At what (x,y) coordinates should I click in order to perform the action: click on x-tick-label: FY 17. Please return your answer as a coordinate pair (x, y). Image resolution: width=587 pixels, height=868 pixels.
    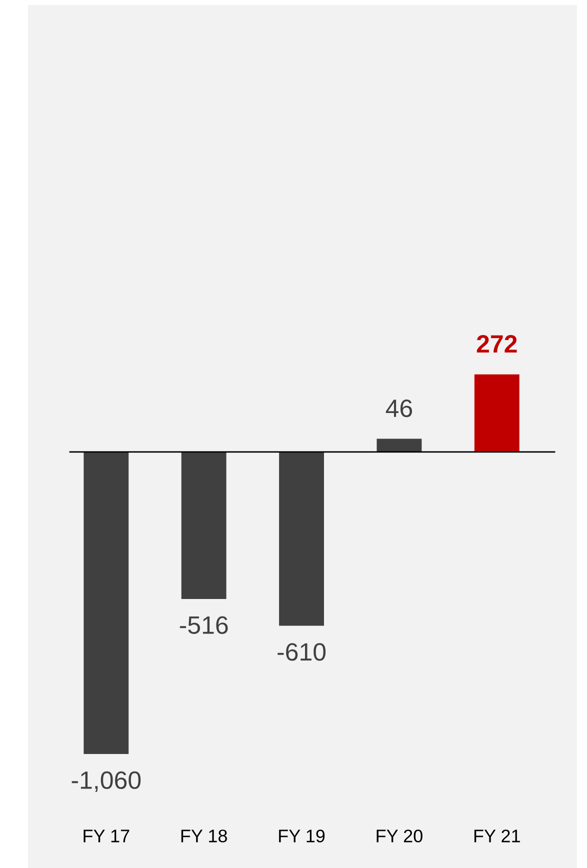
    Looking at the image, I should click on (107, 836).